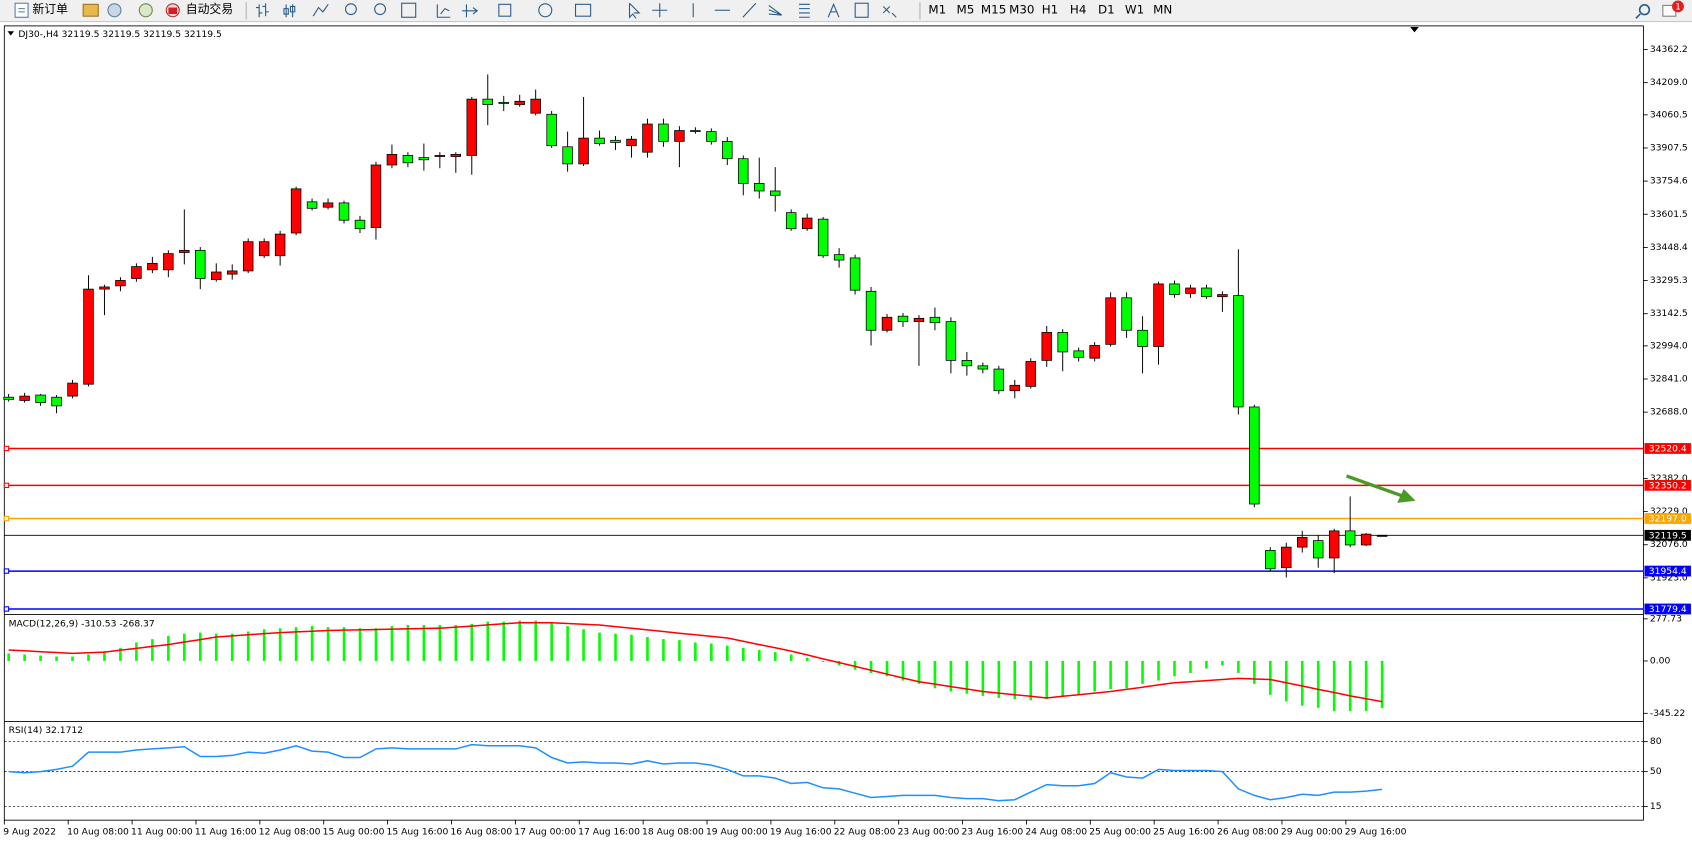  I want to click on zoom-in-button, so click(350, 9).